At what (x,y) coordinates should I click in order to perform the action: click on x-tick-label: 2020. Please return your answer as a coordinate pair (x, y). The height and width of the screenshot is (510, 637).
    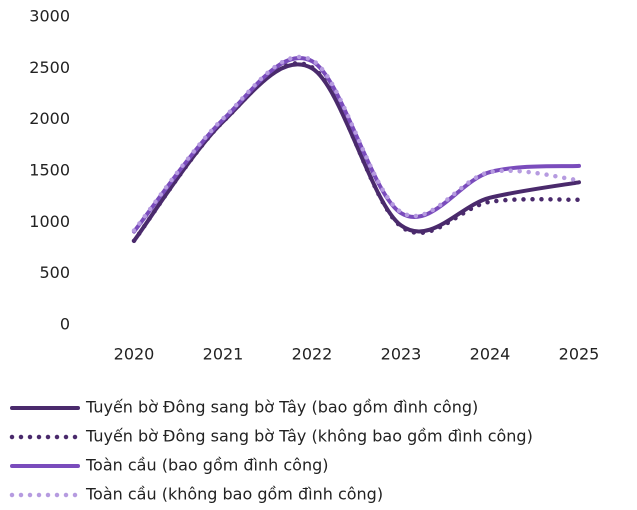
    Looking at the image, I should click on (134, 354).